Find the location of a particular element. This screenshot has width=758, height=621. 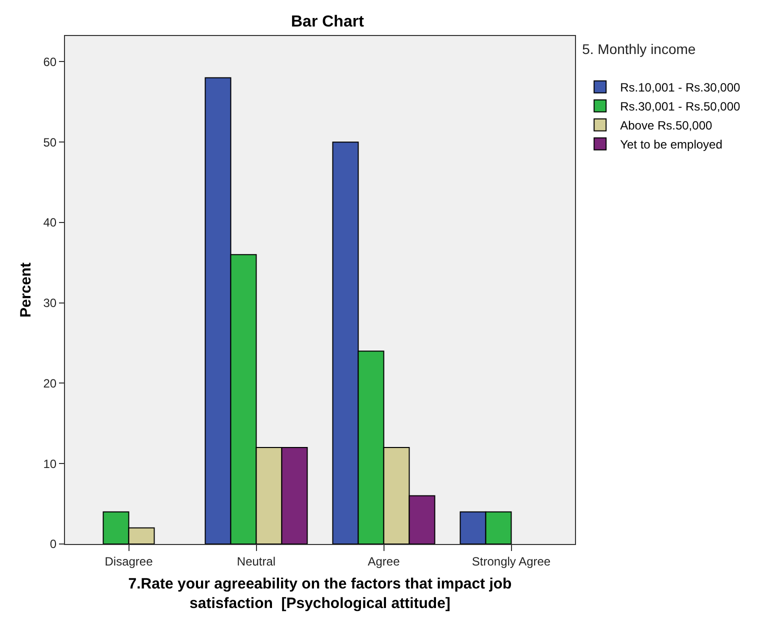

y-tick-label: 30 is located at coordinates (50, 303).